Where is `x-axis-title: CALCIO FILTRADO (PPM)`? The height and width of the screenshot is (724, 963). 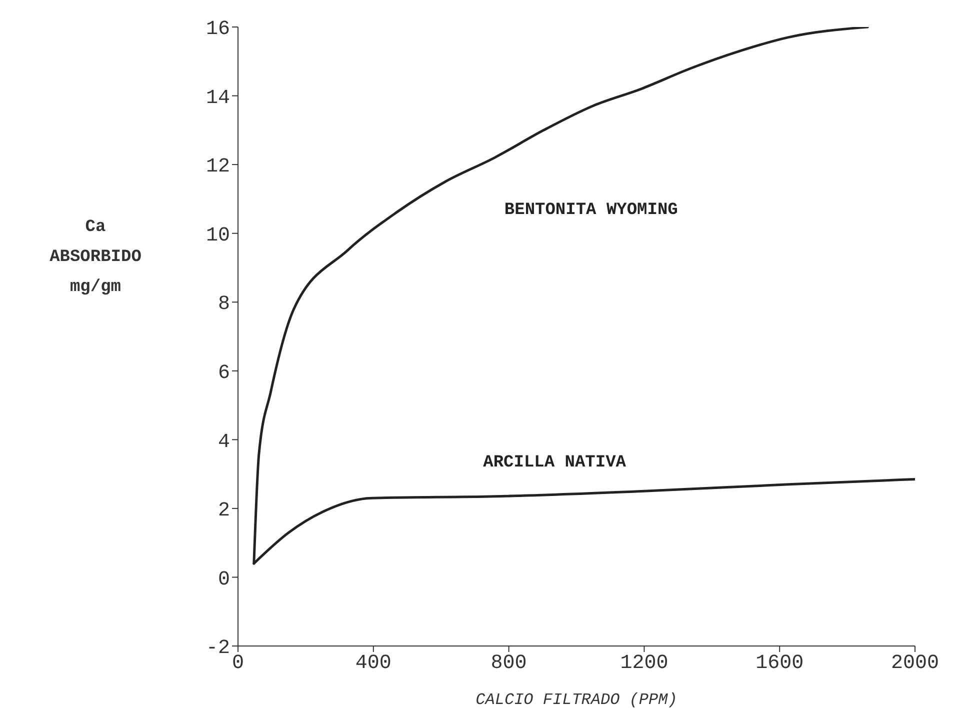 x-axis-title: CALCIO FILTRADO (PPM) is located at coordinates (577, 700).